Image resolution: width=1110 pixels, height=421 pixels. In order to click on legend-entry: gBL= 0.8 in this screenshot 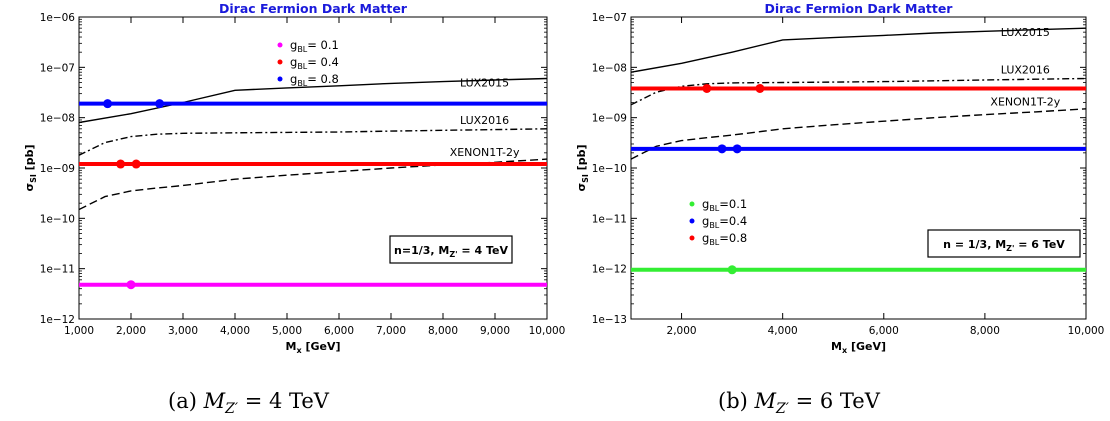, I will do `click(314, 80)`.